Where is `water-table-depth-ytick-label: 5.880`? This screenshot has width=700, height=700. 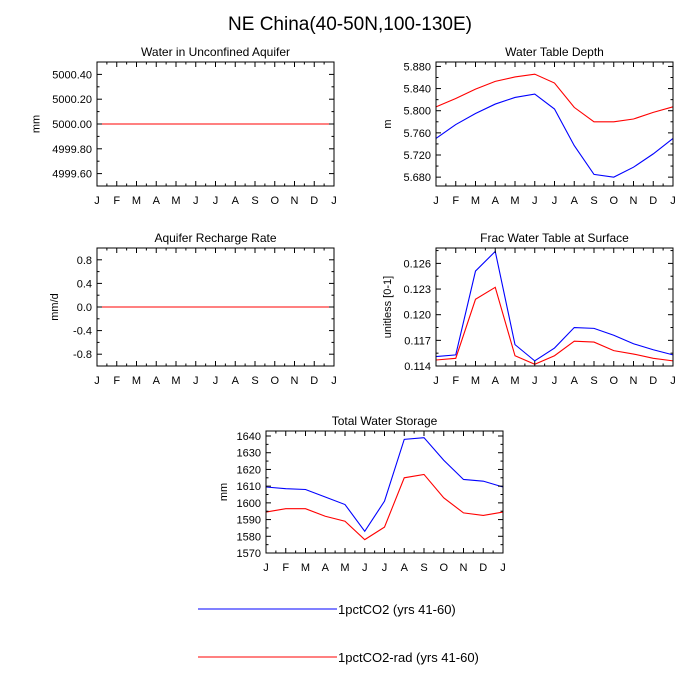
water-table-depth-ytick-label: 5.880 is located at coordinates (417, 67).